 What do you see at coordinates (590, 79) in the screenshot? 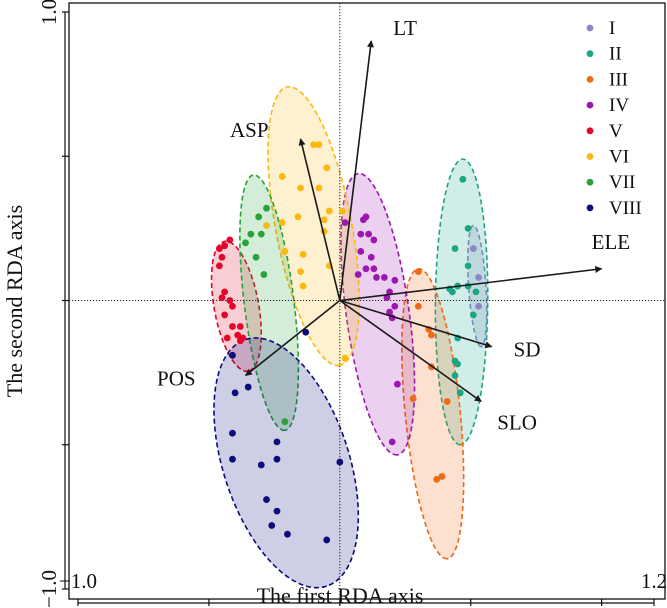
I see `legend-marker-III` at bounding box center [590, 79].